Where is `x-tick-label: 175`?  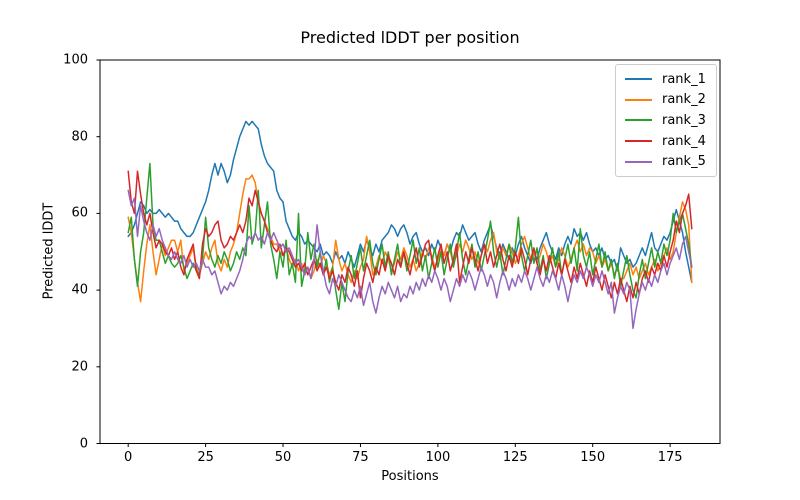
x-tick-label: 175 is located at coordinates (670, 457).